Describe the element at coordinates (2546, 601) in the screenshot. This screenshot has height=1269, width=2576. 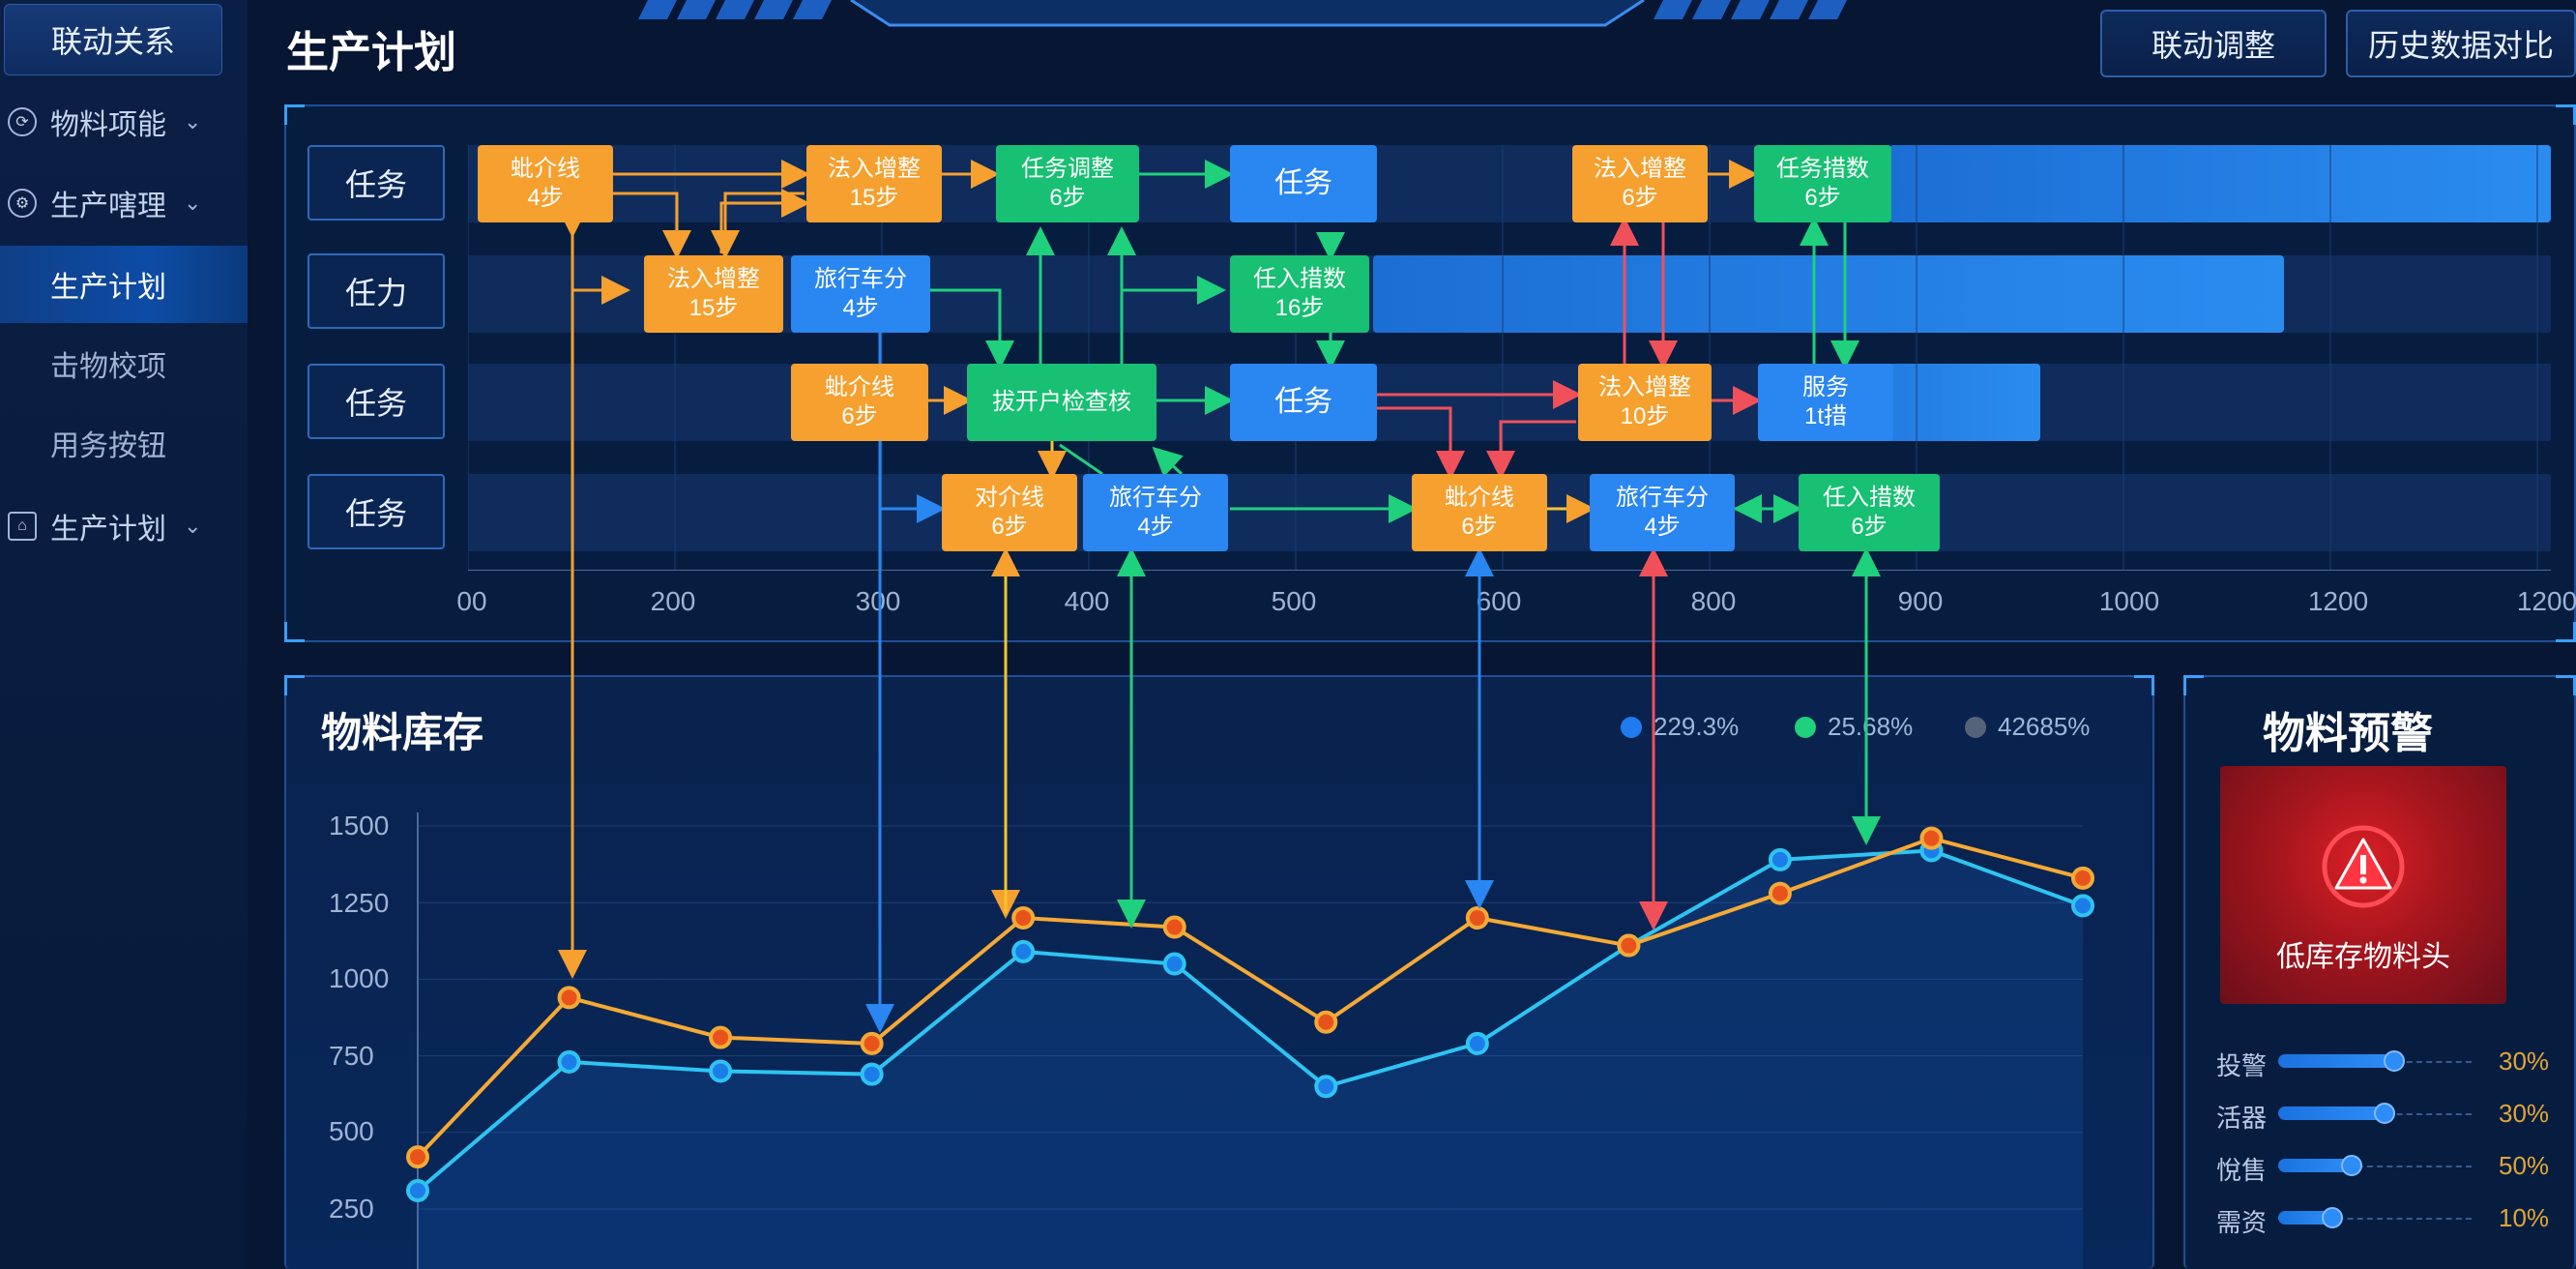
I see `gantt-x-tick: 1200` at that location.